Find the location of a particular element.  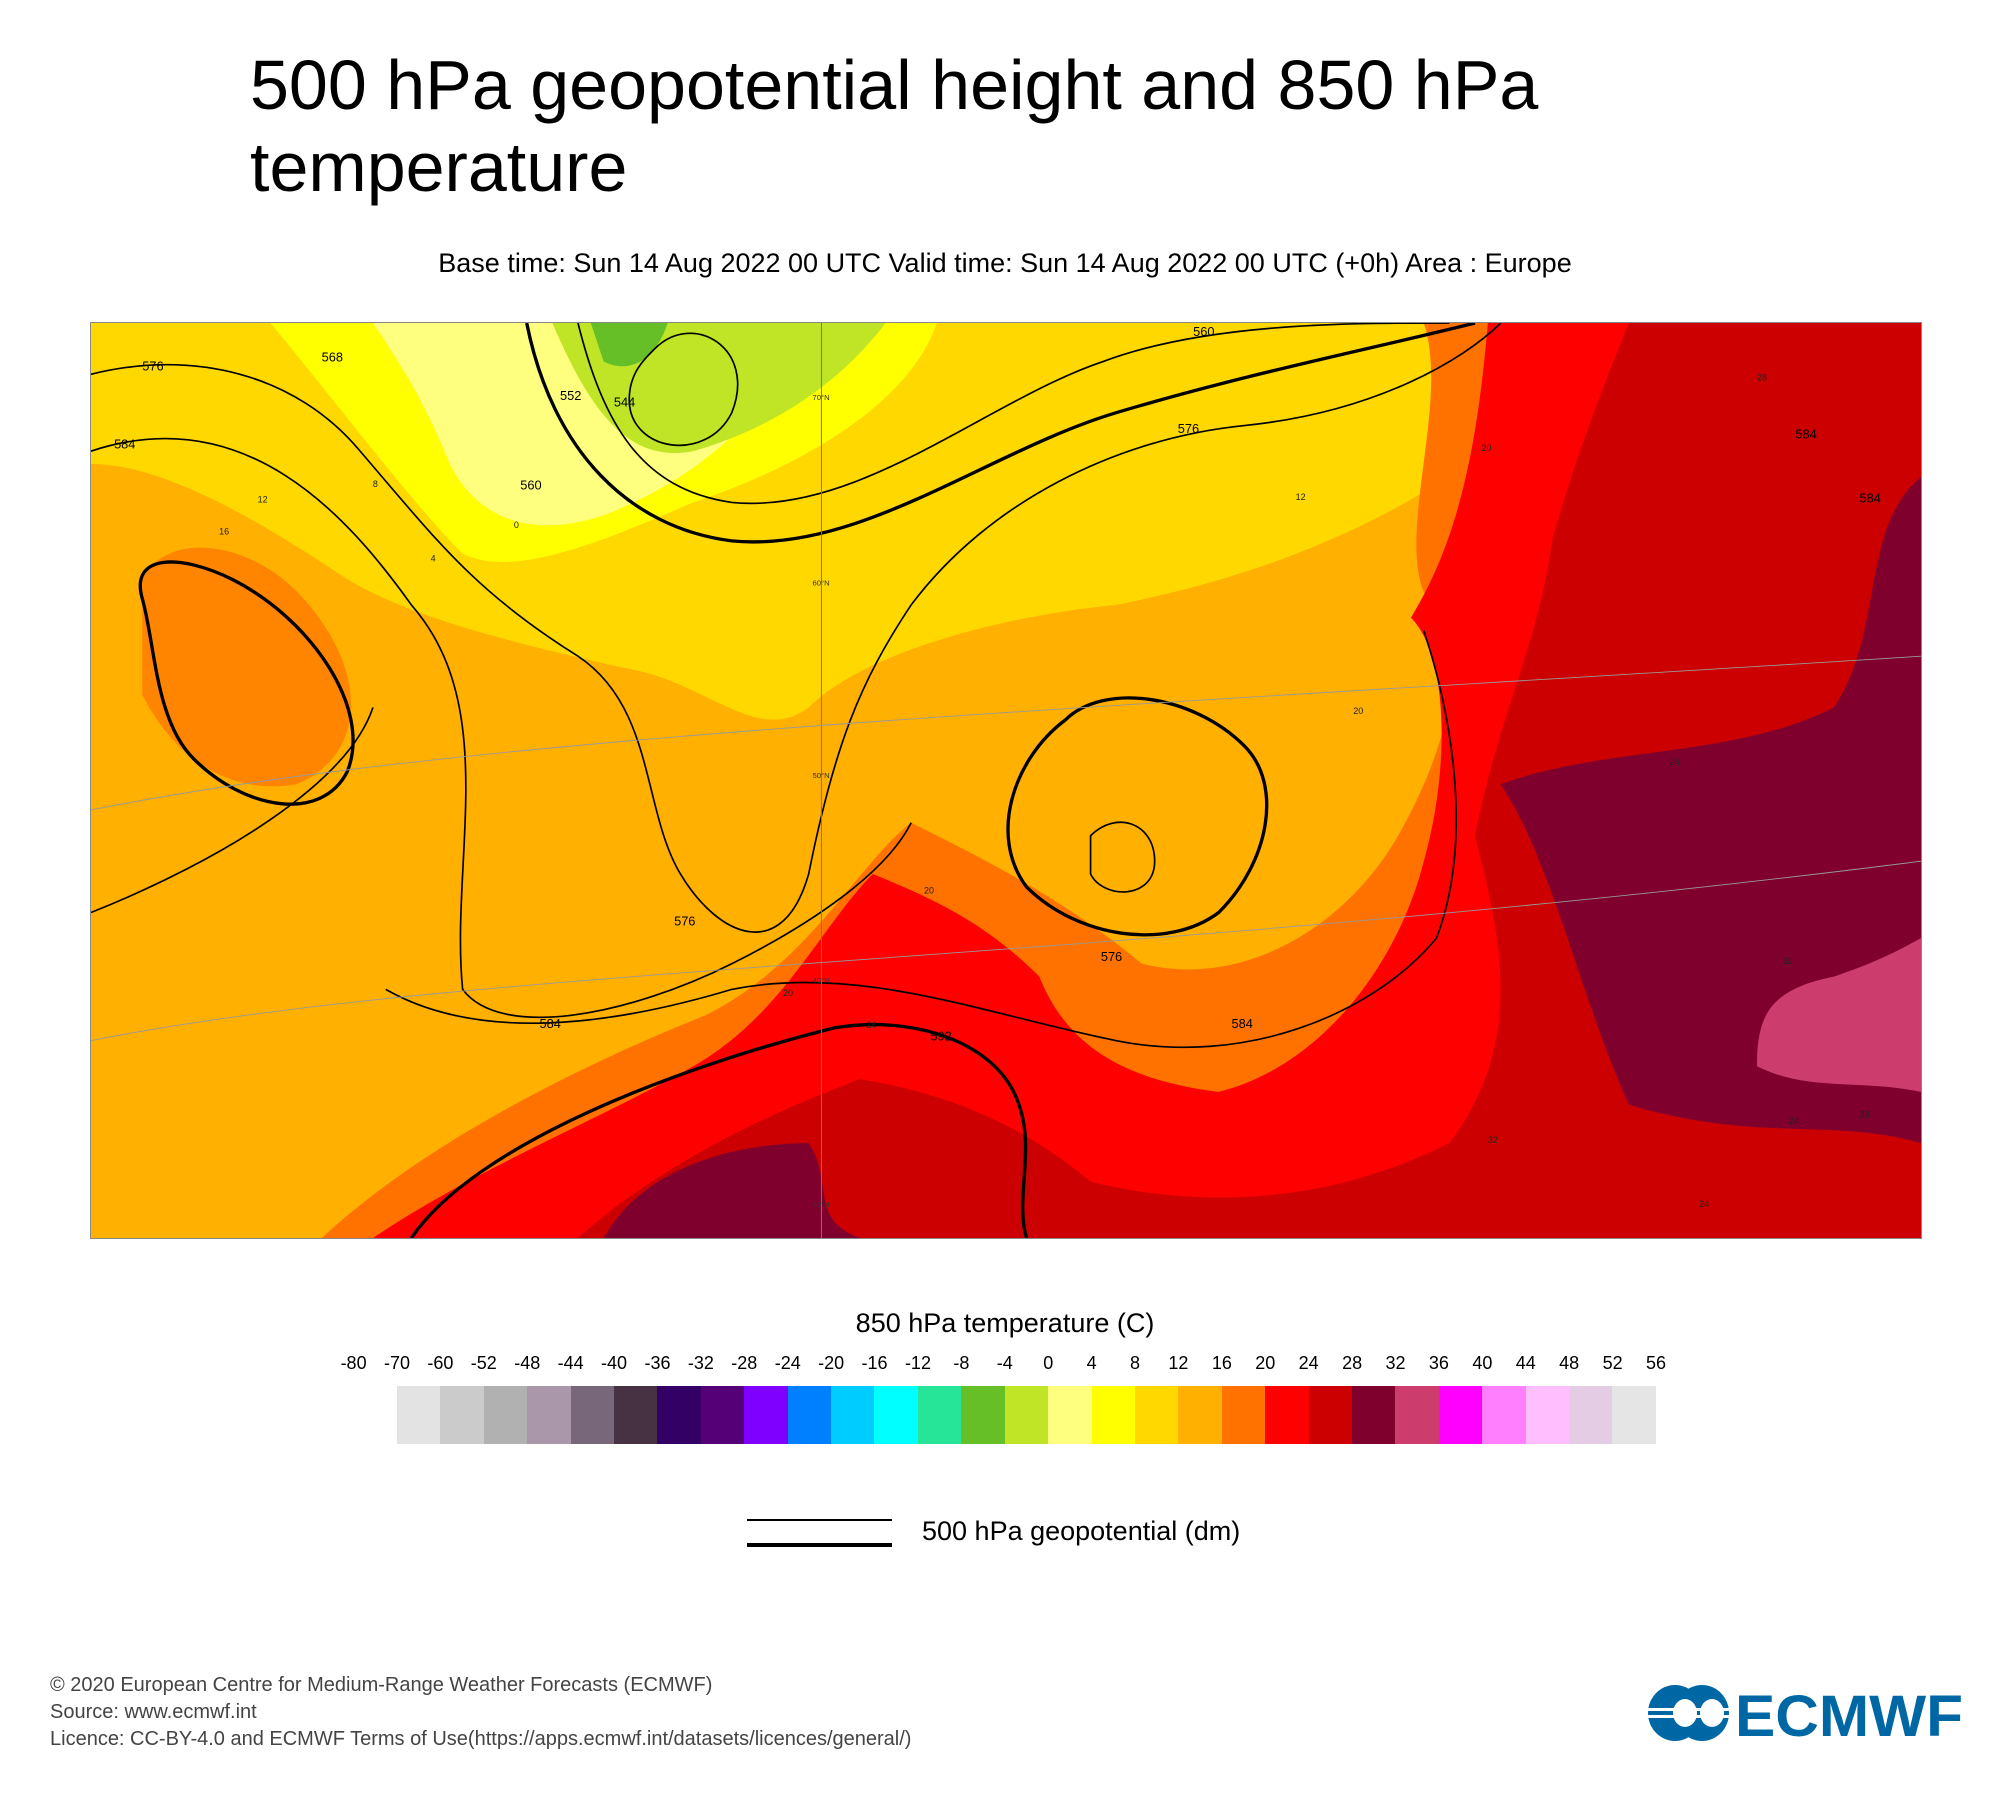

colorbar-label: 28 is located at coordinates (1352, 1363).